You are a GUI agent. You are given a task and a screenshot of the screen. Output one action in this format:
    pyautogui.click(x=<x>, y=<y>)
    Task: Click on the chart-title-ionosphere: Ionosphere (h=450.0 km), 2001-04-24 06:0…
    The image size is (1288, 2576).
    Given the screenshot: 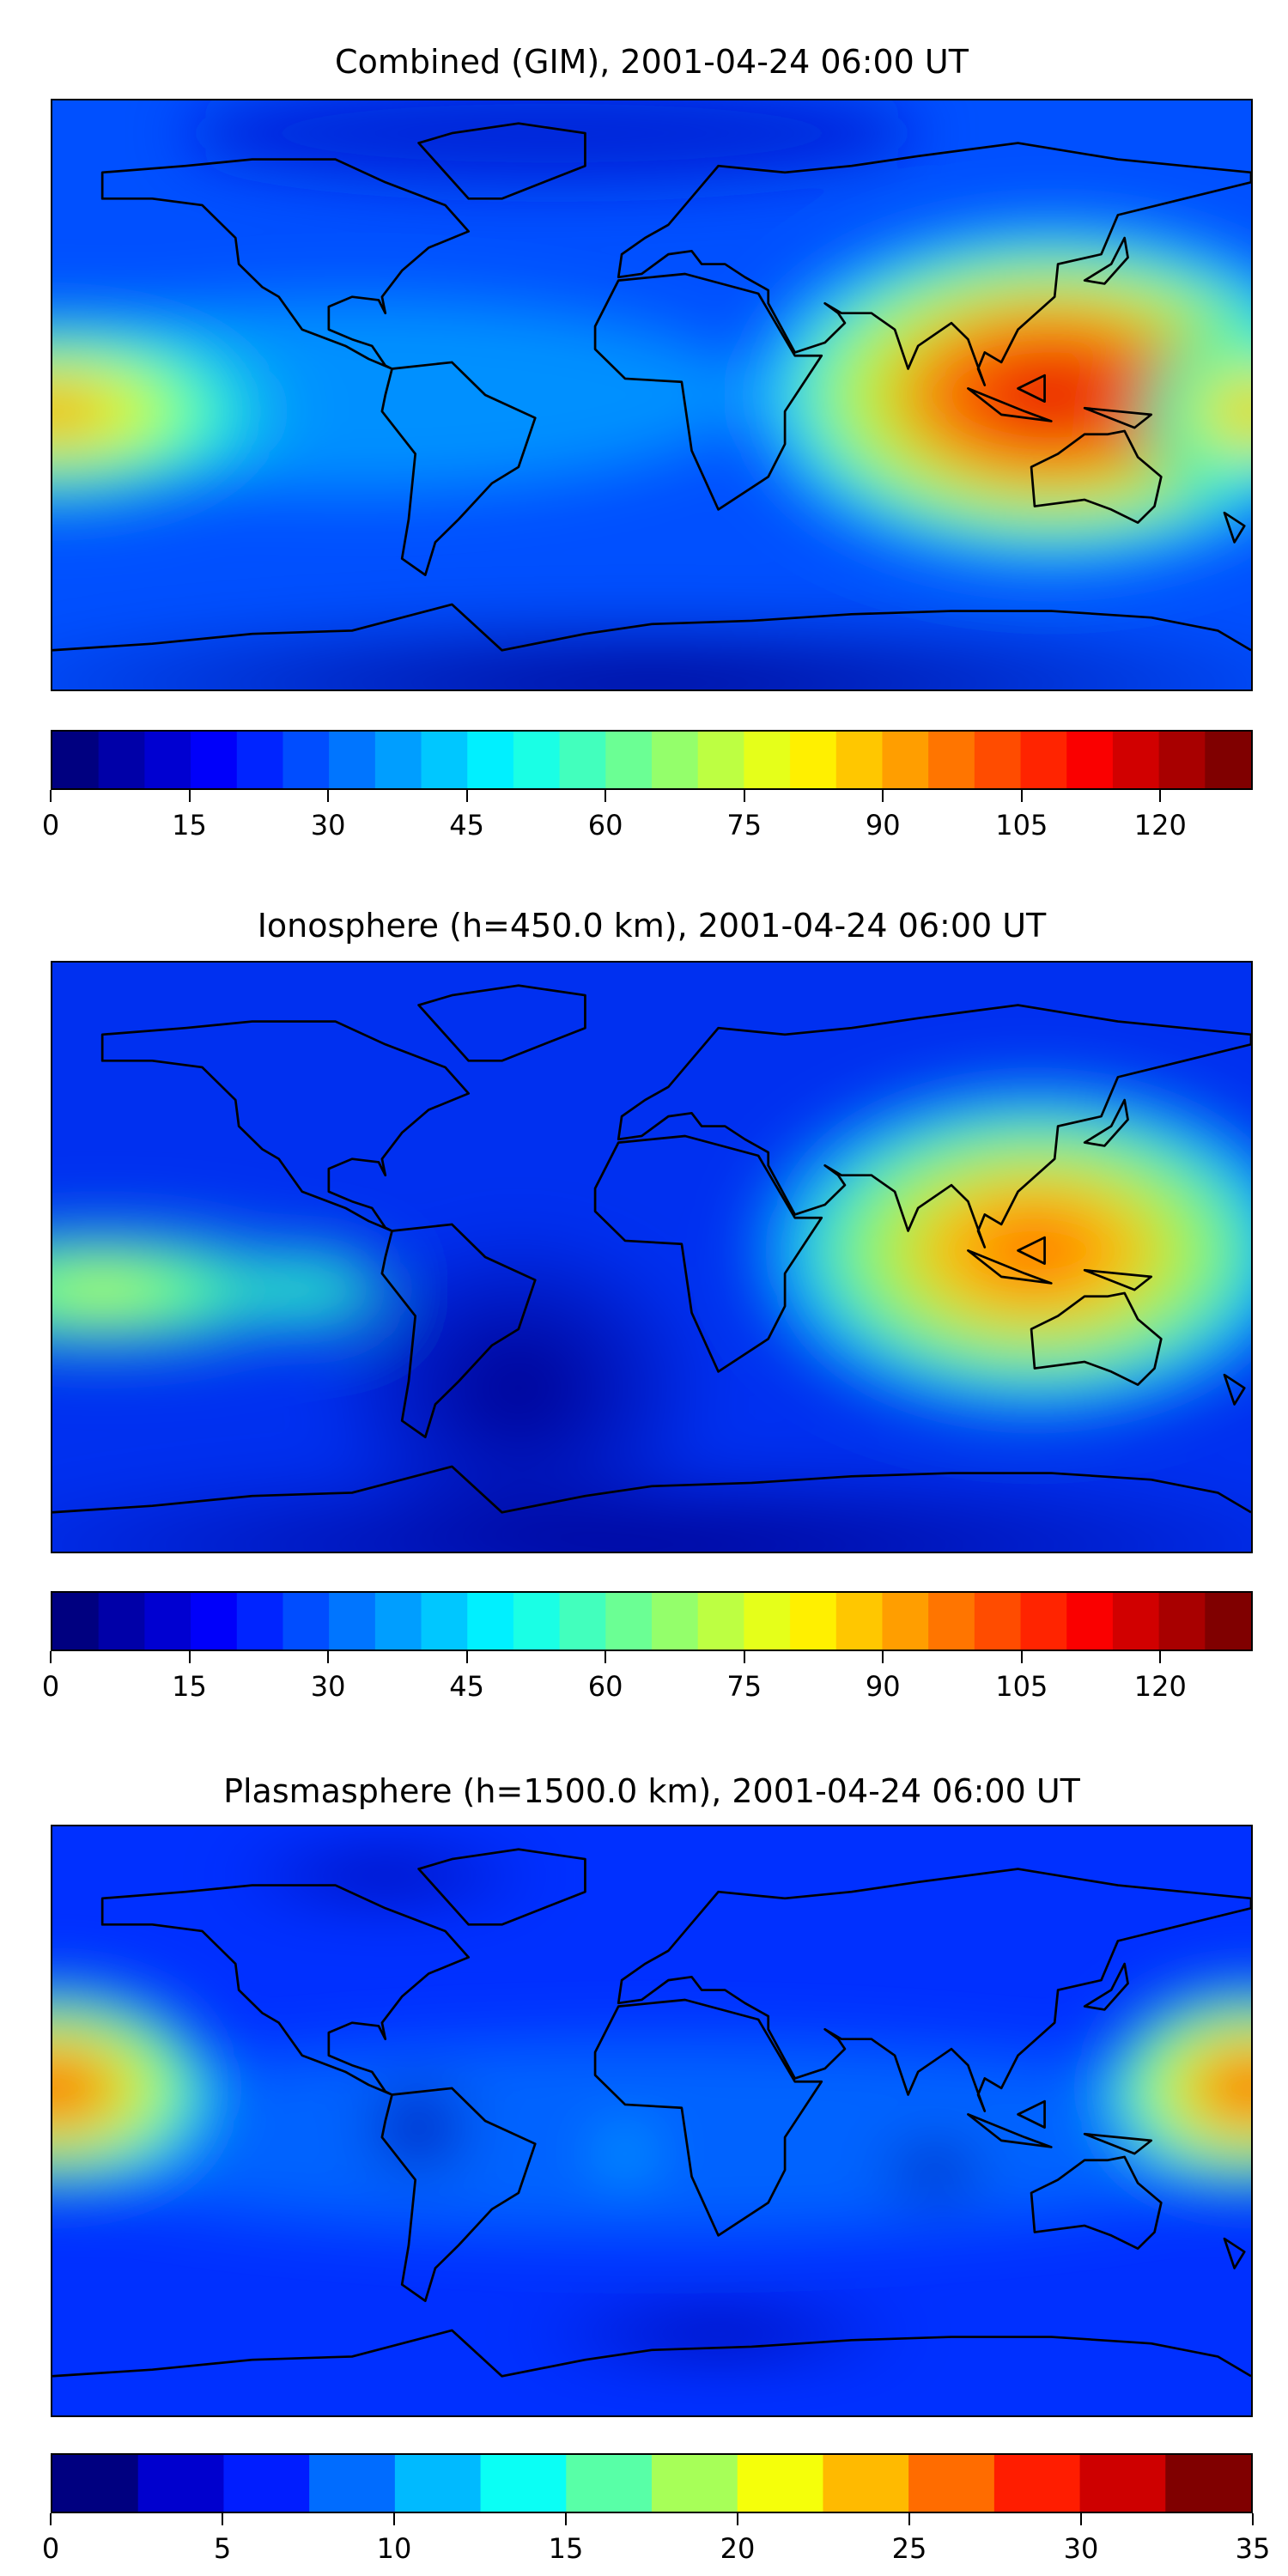 What is the action you would take?
    pyautogui.click(x=652, y=926)
    